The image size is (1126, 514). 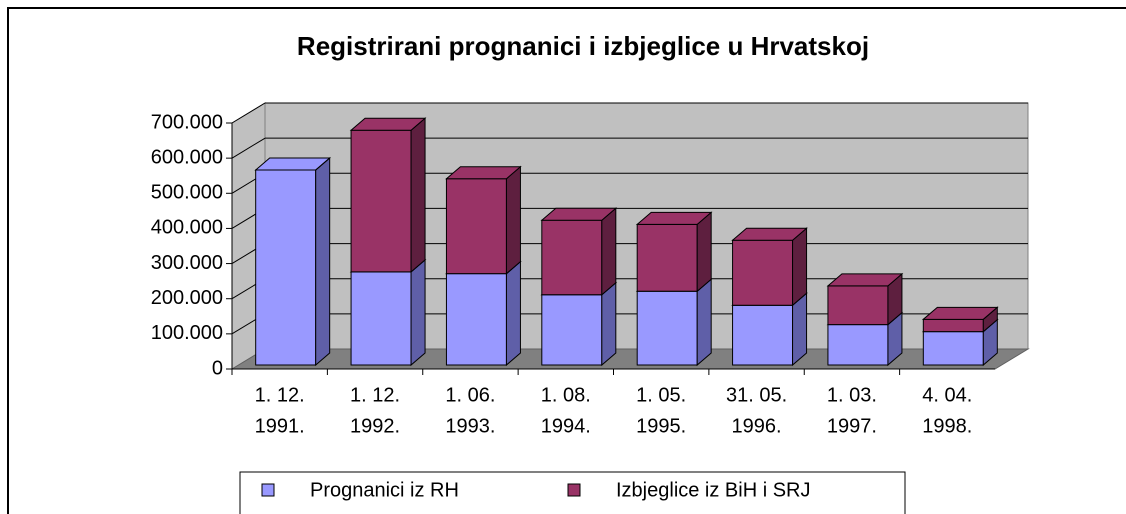 I want to click on y-tick-label: 700.000, so click(x=187, y=122).